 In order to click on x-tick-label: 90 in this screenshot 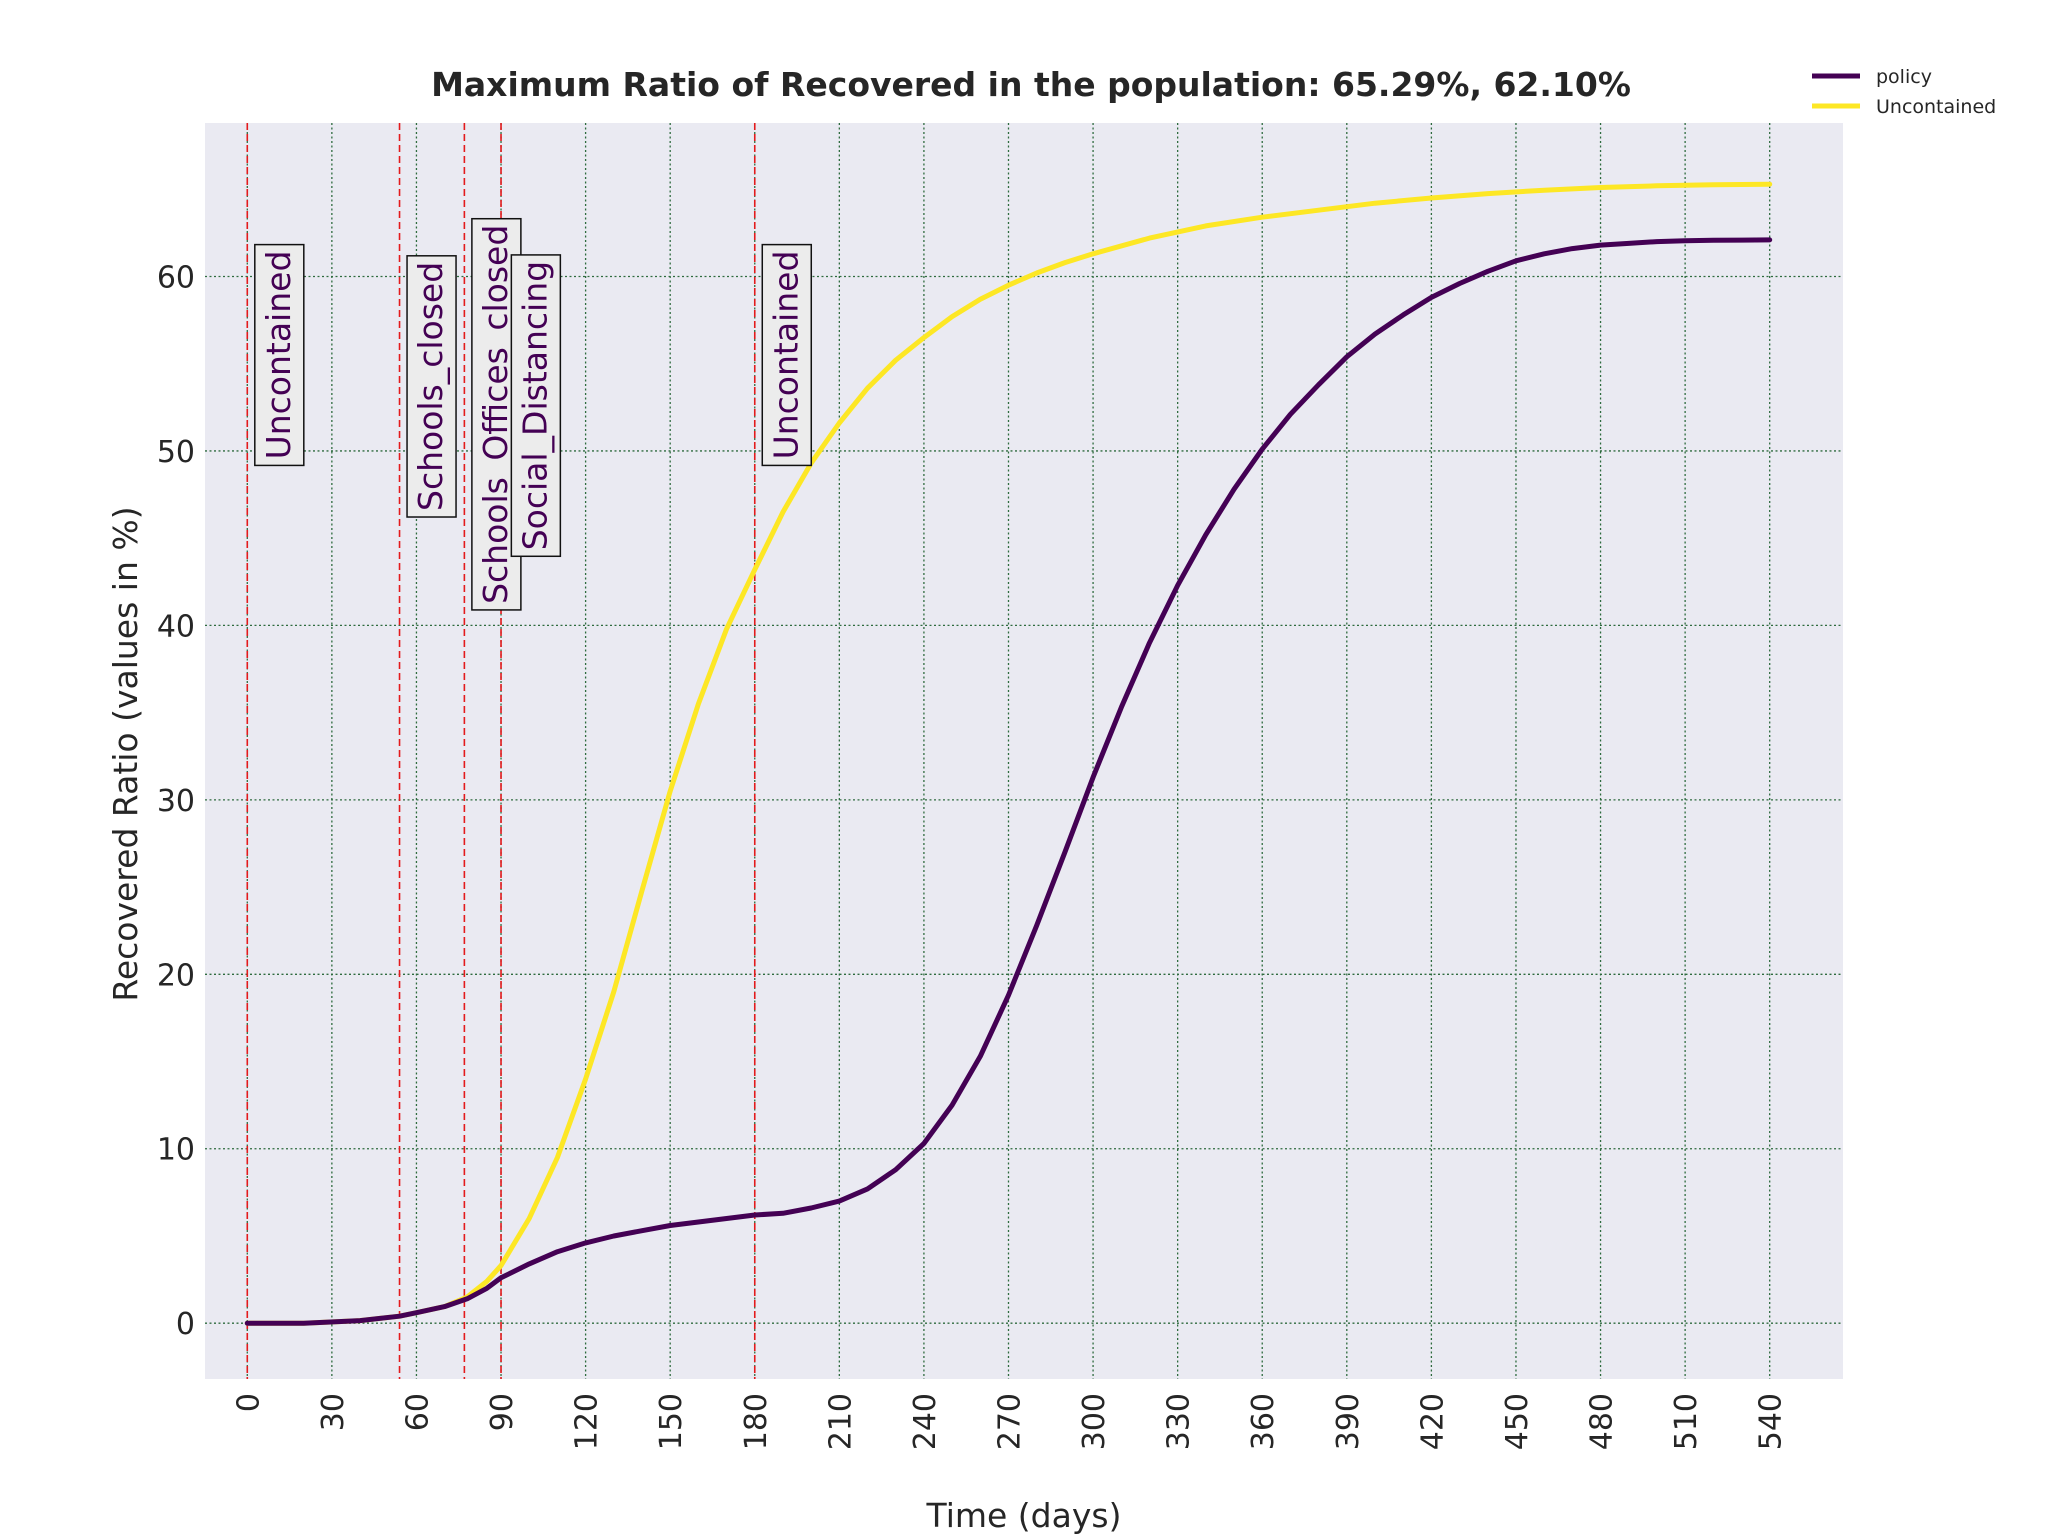, I will do `click(502, 1412)`.